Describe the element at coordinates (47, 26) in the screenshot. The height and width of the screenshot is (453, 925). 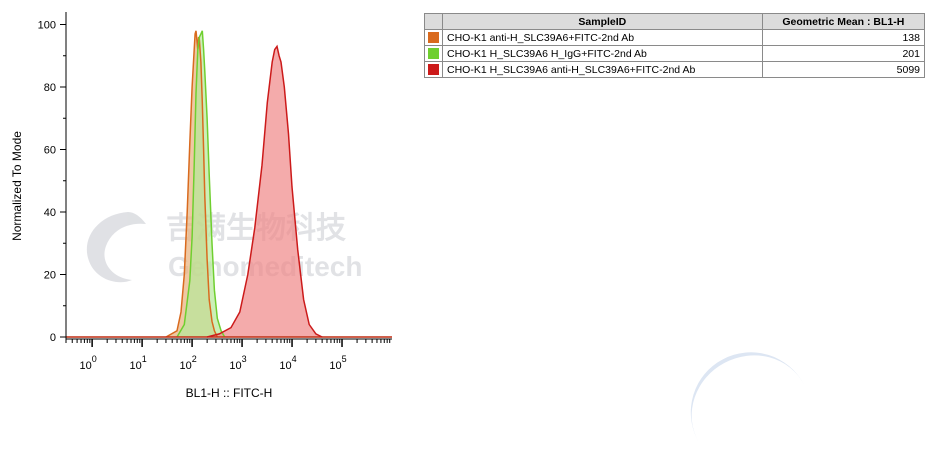
I see `y-tick-label-5: 100` at that location.